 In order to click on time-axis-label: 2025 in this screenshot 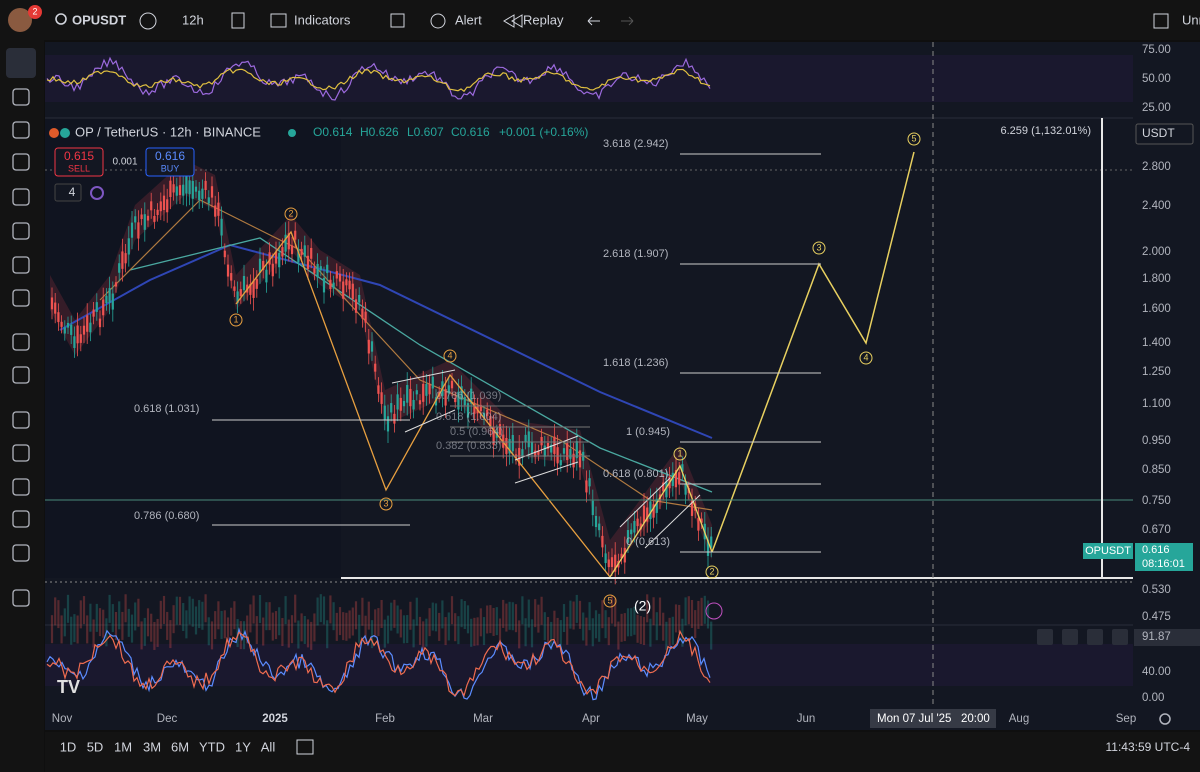, I will do `click(275, 719)`.